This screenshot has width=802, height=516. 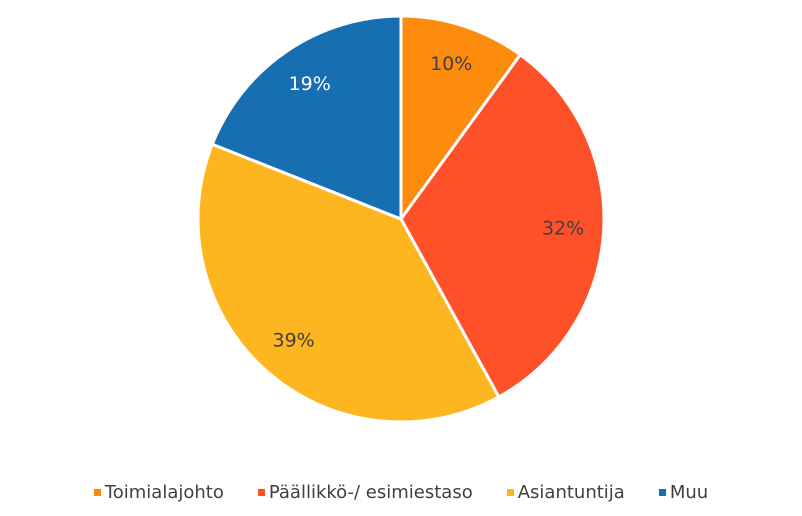 What do you see at coordinates (571, 492) in the screenshot?
I see `legend-label: Asiantuntija` at bounding box center [571, 492].